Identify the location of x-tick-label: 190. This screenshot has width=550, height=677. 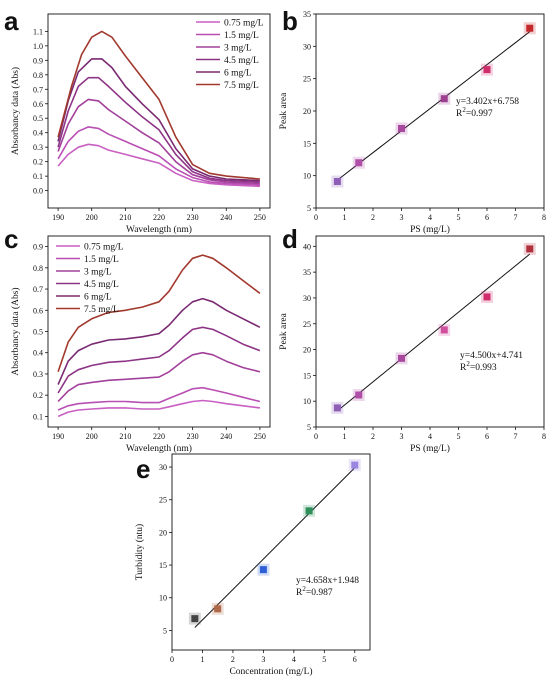
(58, 436).